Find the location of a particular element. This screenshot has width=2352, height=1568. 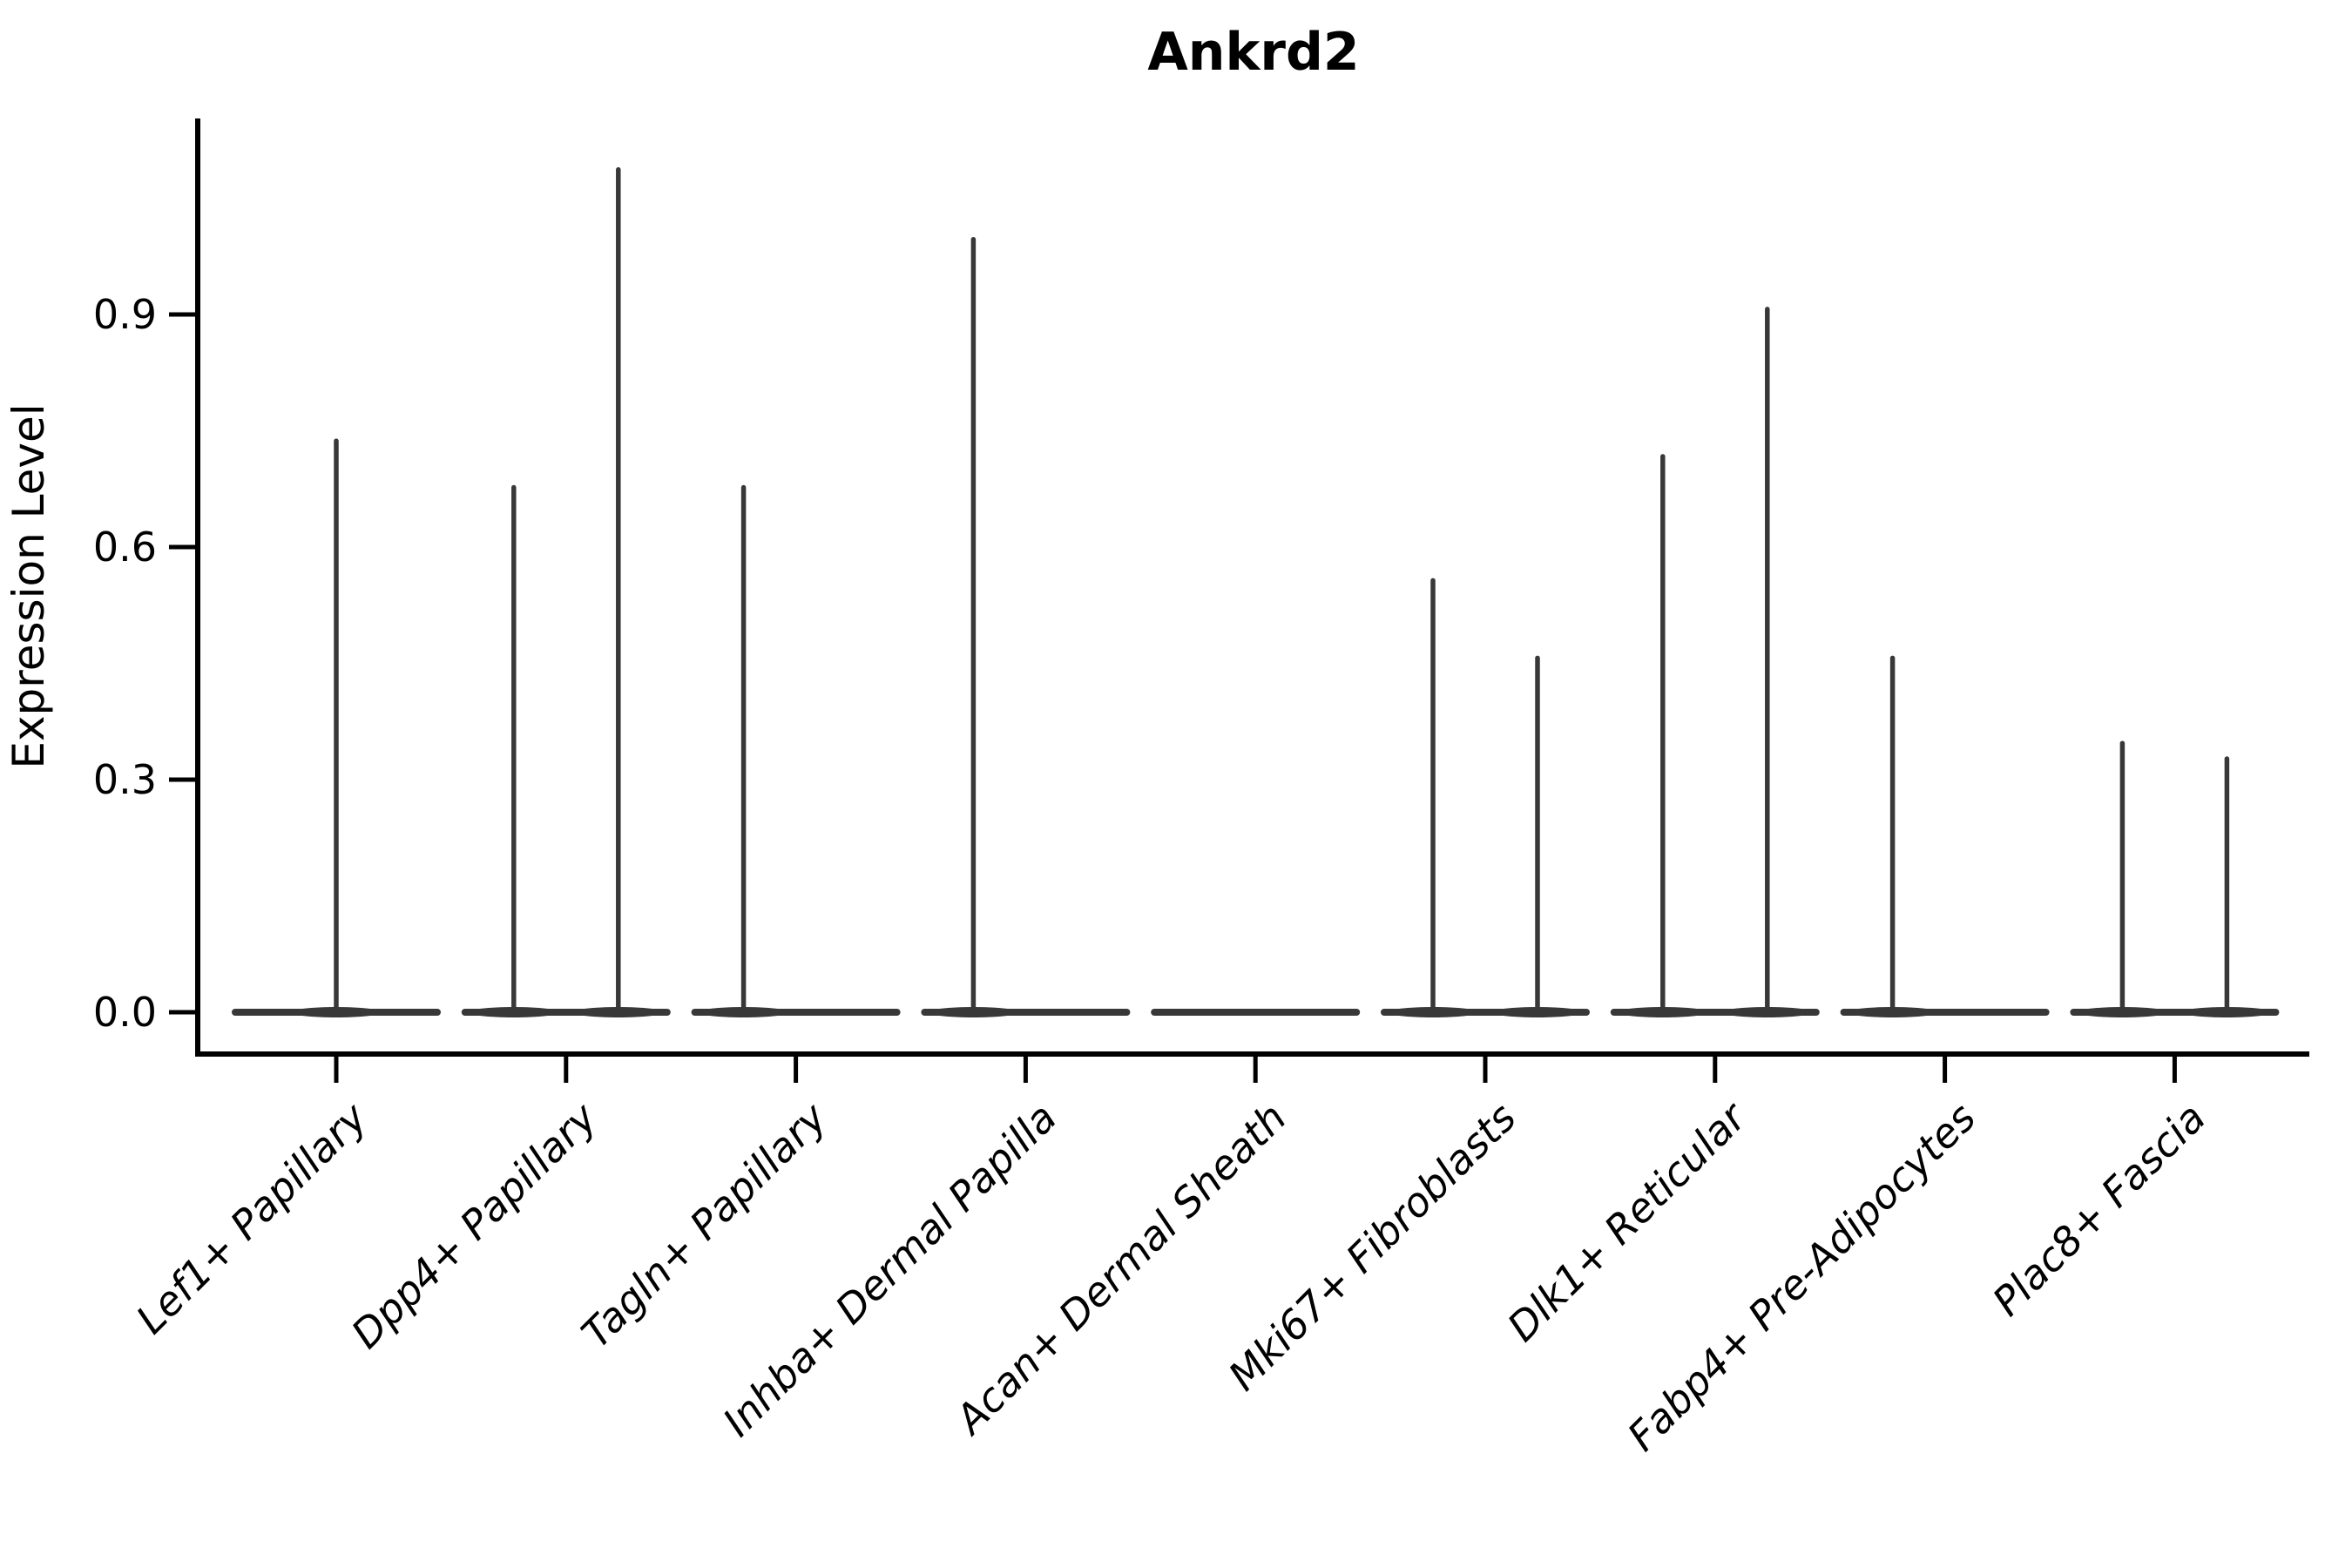

y-tick-label: 0.9 is located at coordinates (125, 314).